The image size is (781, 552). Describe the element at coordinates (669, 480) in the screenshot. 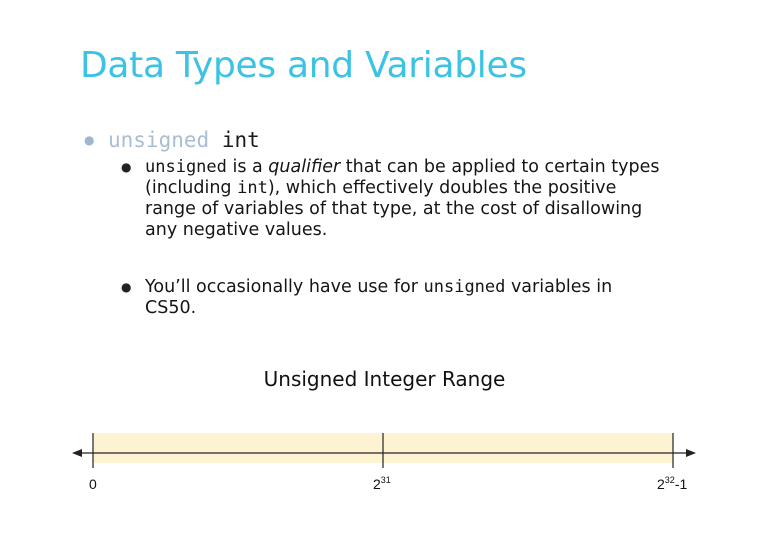

I see `tick-label-end-exp: 32` at that location.